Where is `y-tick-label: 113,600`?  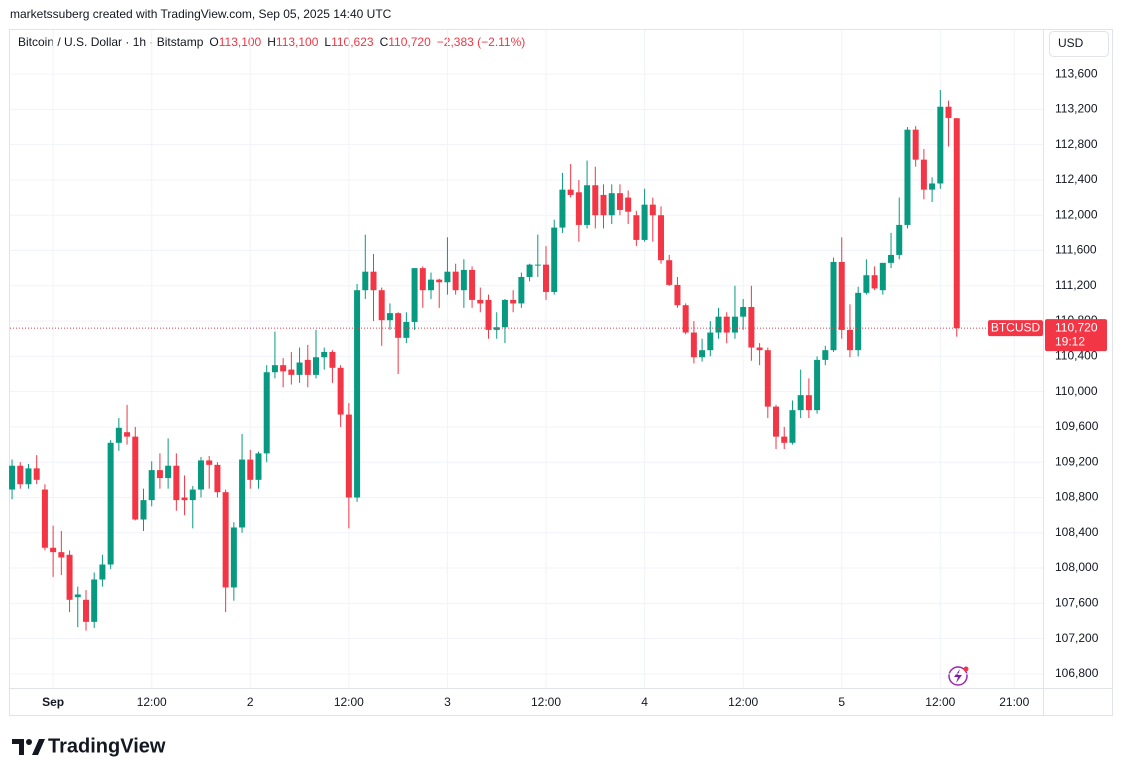
y-tick-label: 113,600 is located at coordinates (1076, 73).